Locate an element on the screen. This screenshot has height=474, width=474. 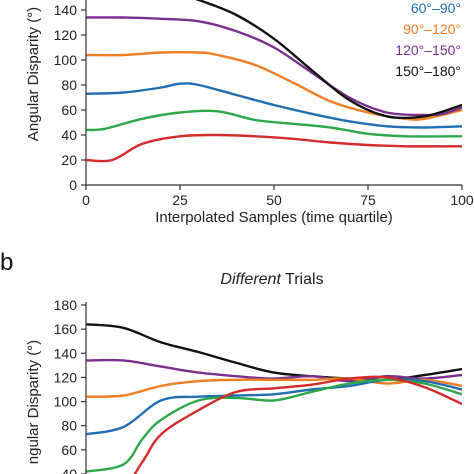
panel-b-y-ticks: 40 60 80 100 120 140 160 180 is located at coordinates (70, 385).